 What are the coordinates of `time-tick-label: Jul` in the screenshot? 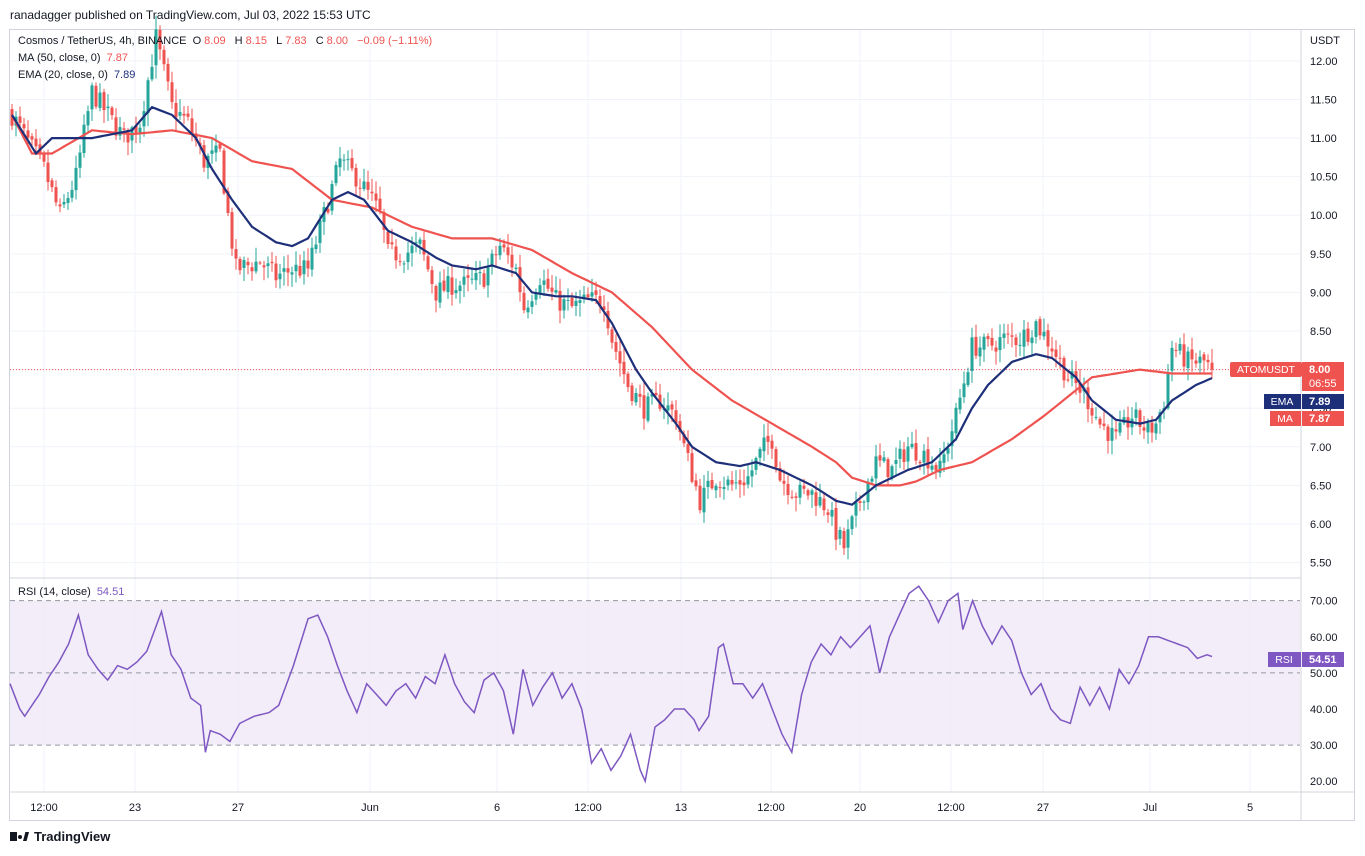 It's located at (1150, 808).